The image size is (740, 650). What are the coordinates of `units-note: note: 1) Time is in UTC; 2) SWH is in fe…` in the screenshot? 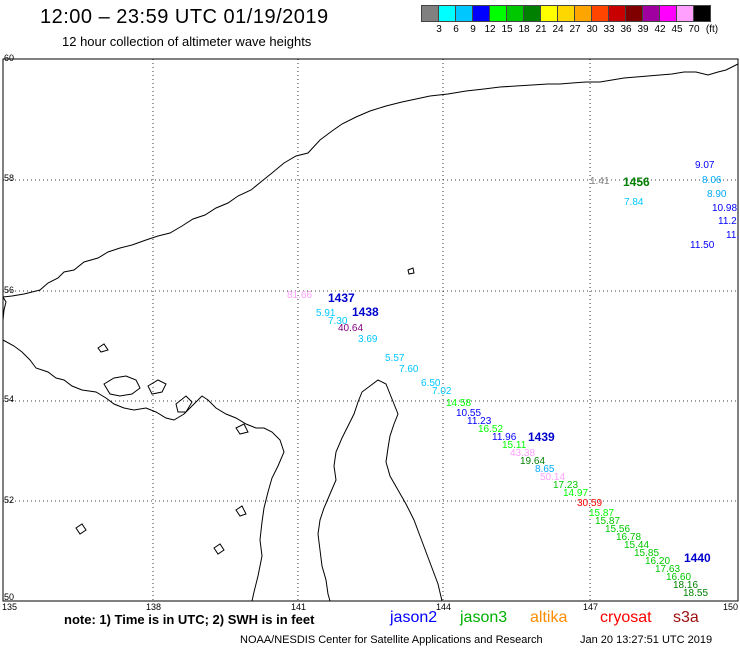 It's located at (189, 619).